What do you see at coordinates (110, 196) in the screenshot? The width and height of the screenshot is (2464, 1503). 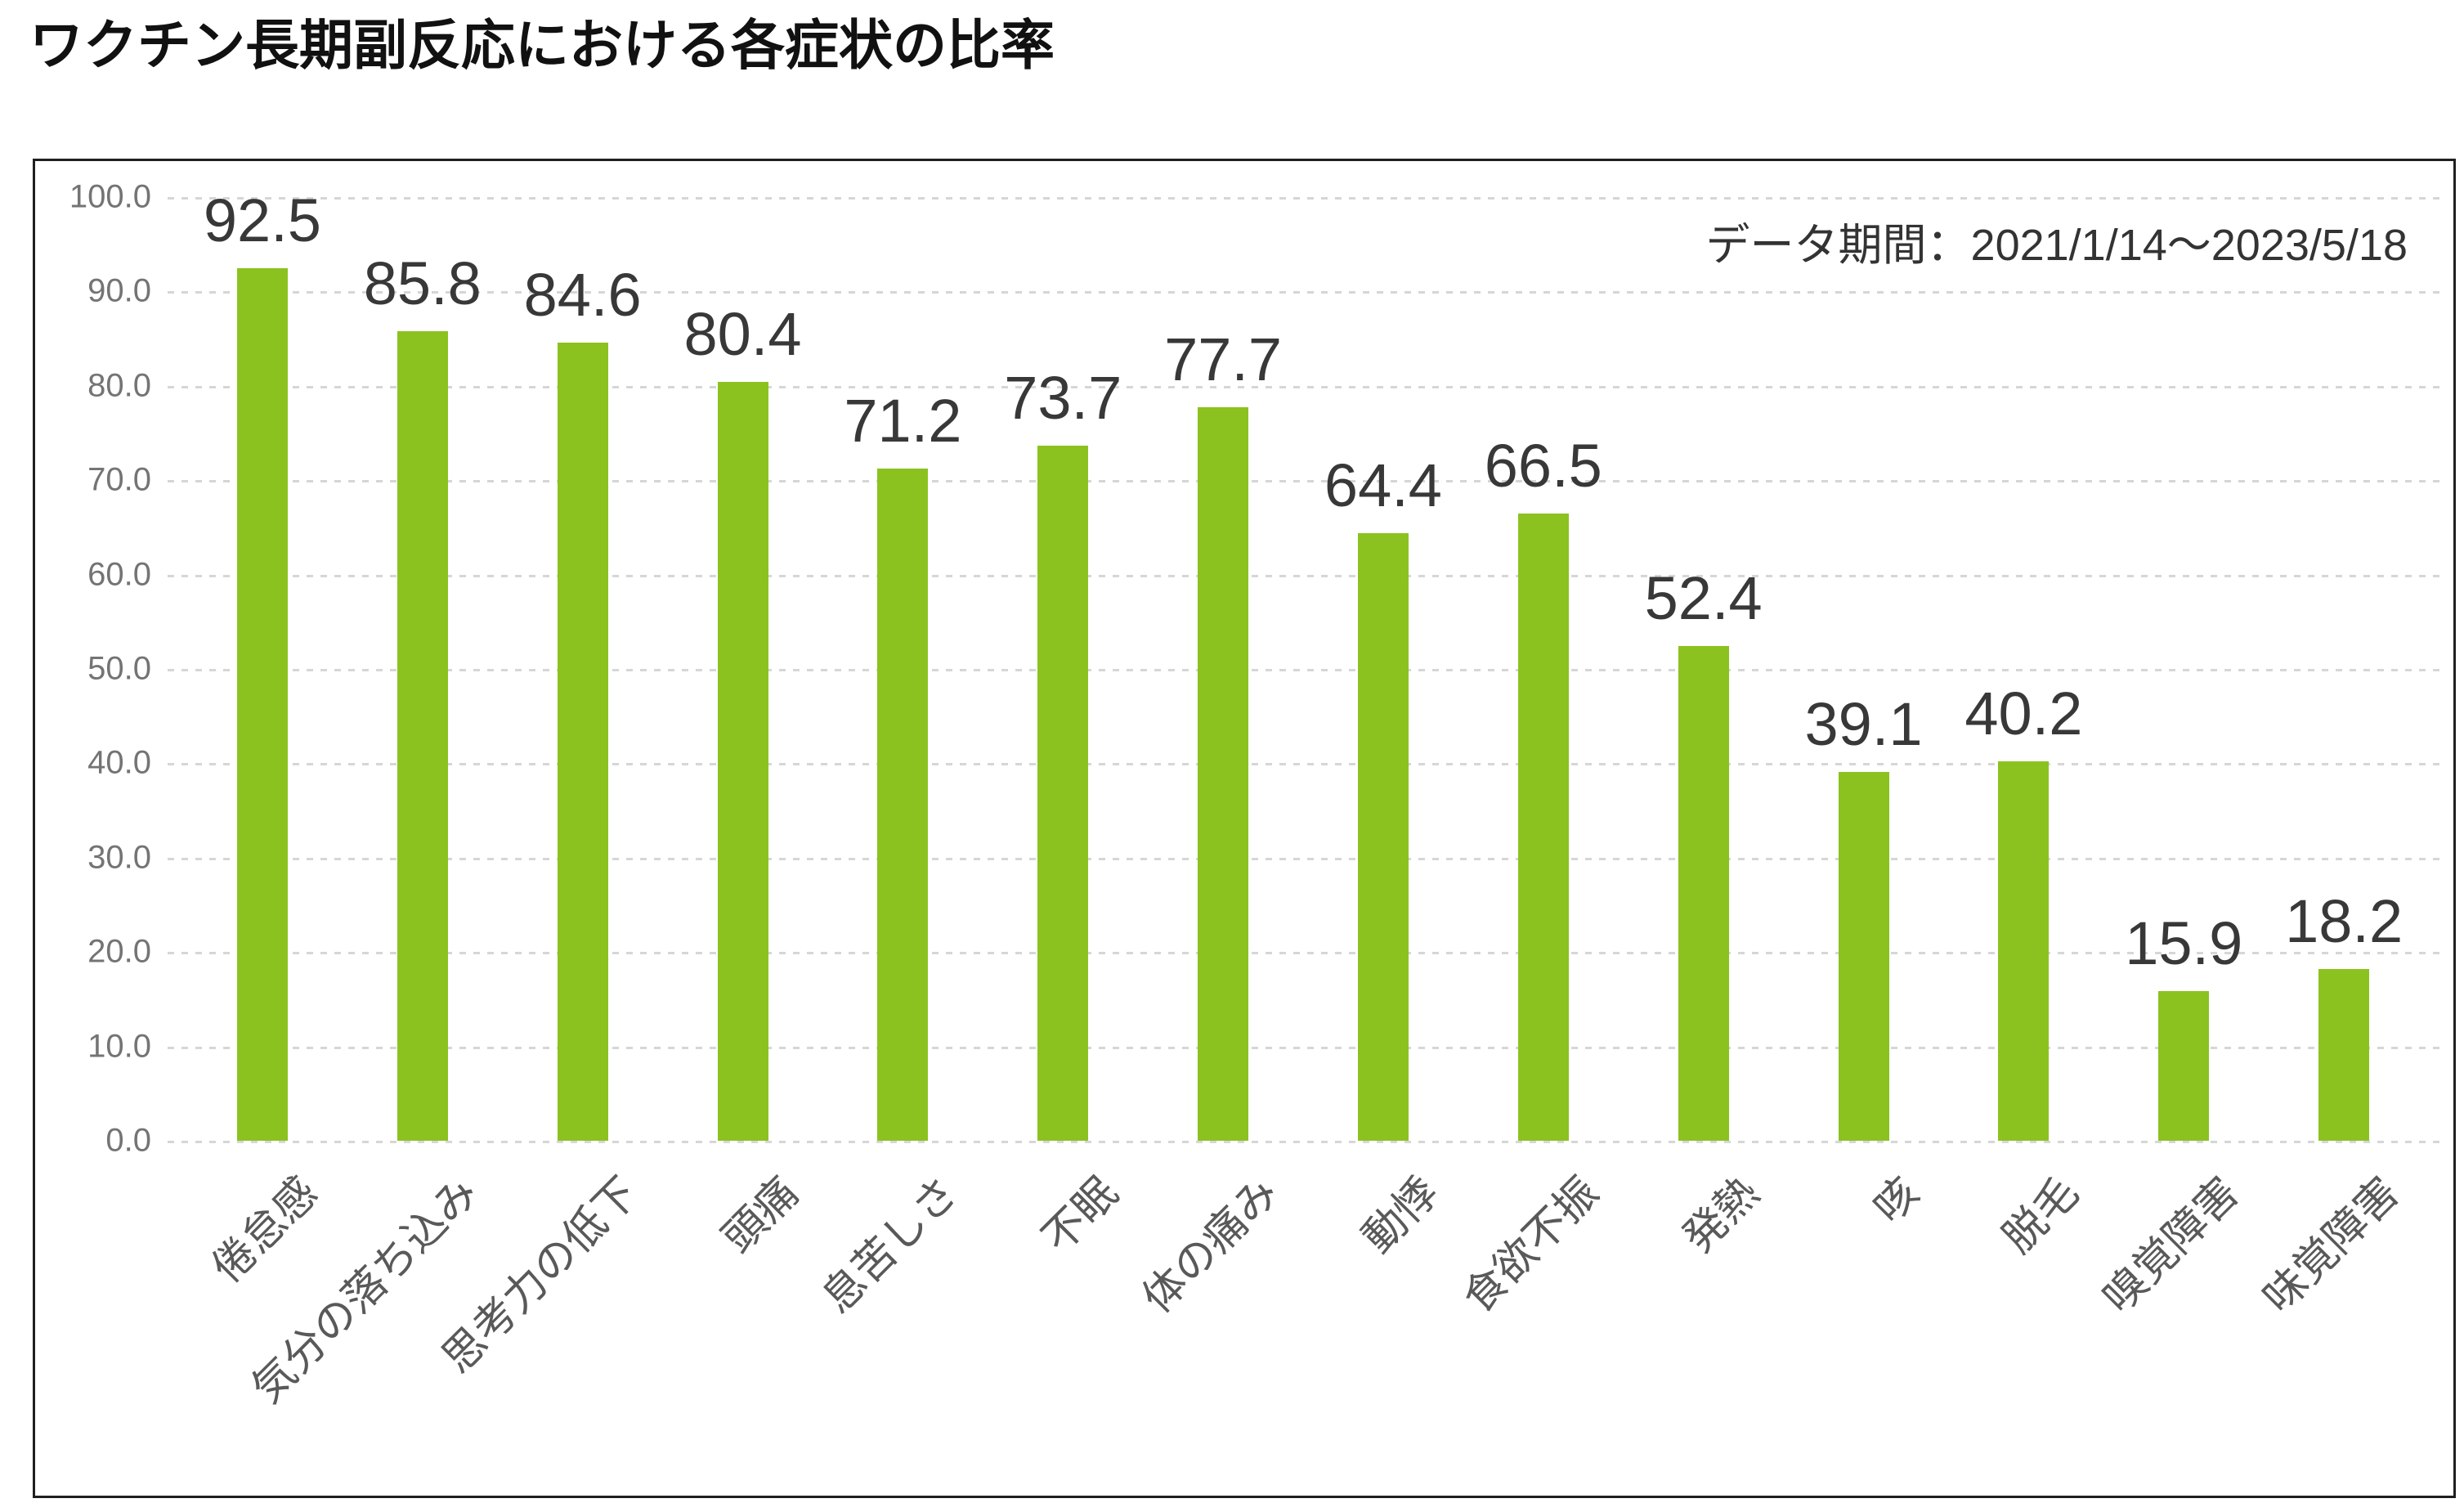 I see `y-tick-label: 100.0` at bounding box center [110, 196].